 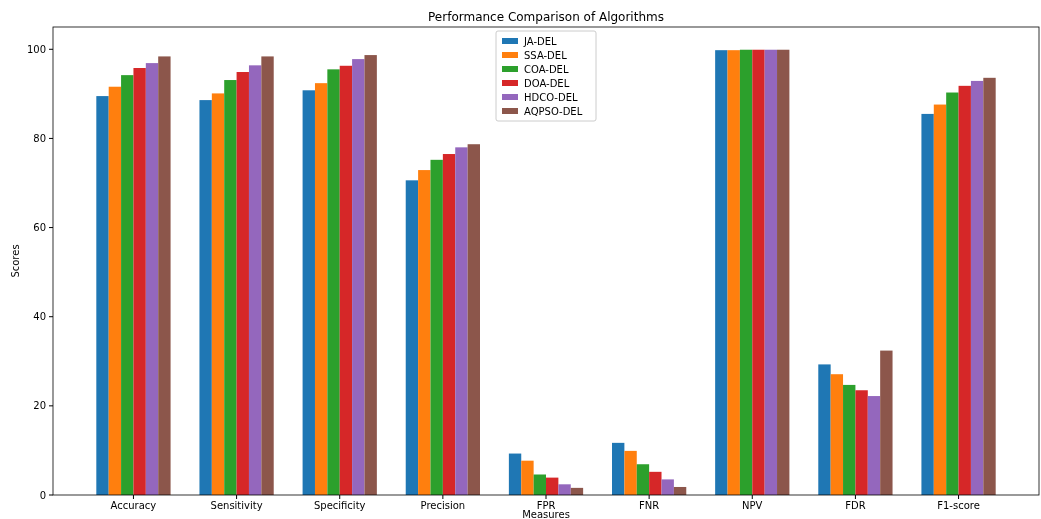 I want to click on chart-title: Performance Comparison of Algorithms, so click(x=546, y=17).